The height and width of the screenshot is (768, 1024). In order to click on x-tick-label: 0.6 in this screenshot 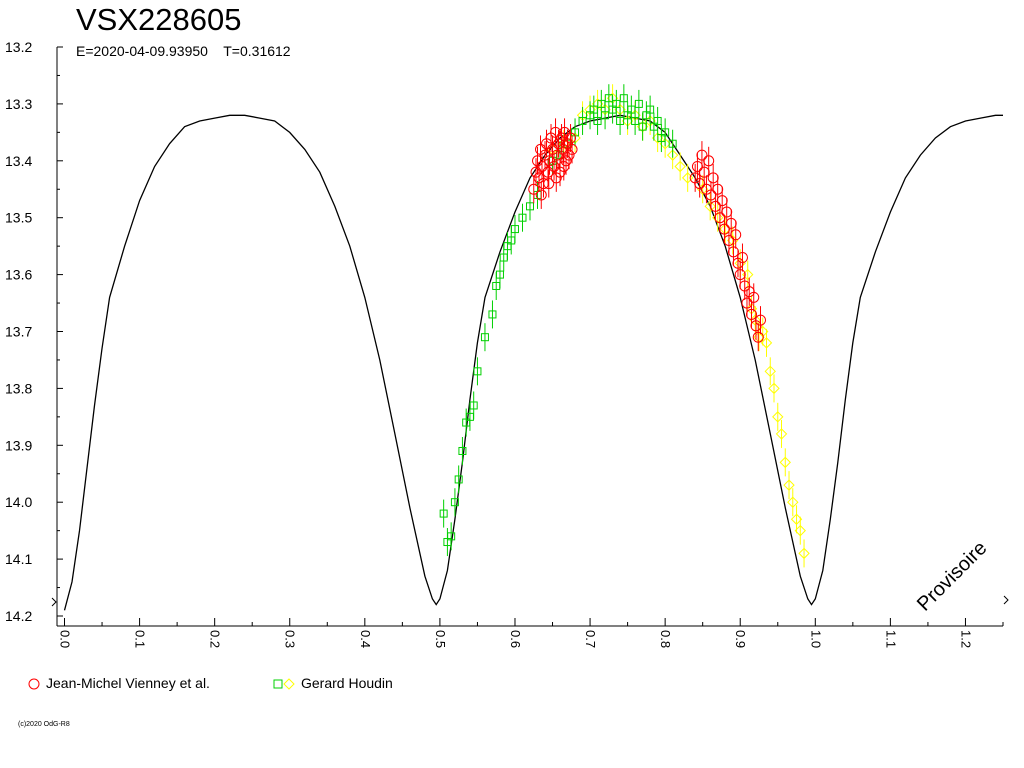, I will do `click(515, 639)`.